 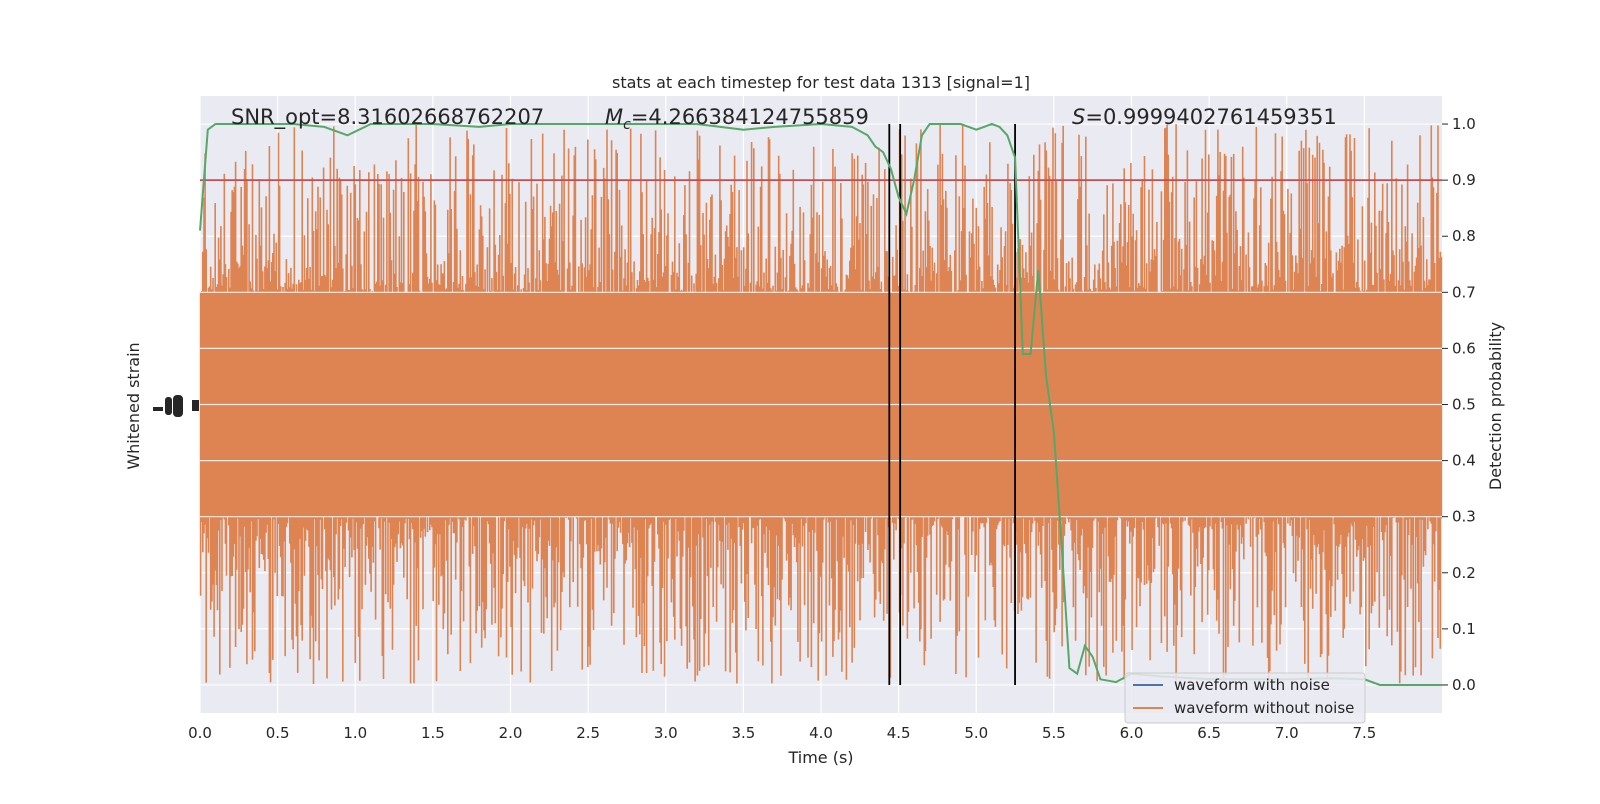 What do you see at coordinates (614, 117) in the screenshot?
I see `mc-symbol: M` at bounding box center [614, 117].